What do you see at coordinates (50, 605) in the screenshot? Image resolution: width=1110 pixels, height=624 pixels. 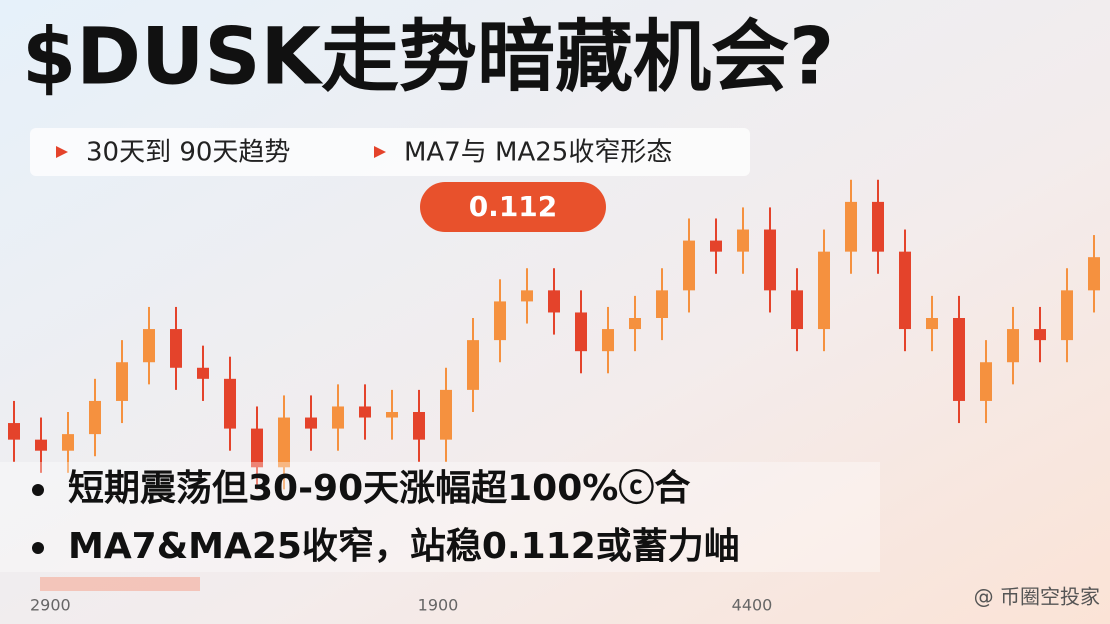 I see `x-tick-label: 2900` at bounding box center [50, 605].